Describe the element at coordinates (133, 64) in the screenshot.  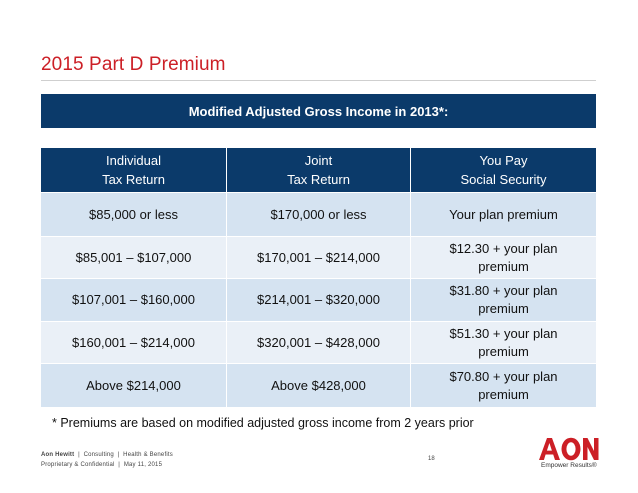
I see `slide-title: 2015 Part D Premium` at that location.